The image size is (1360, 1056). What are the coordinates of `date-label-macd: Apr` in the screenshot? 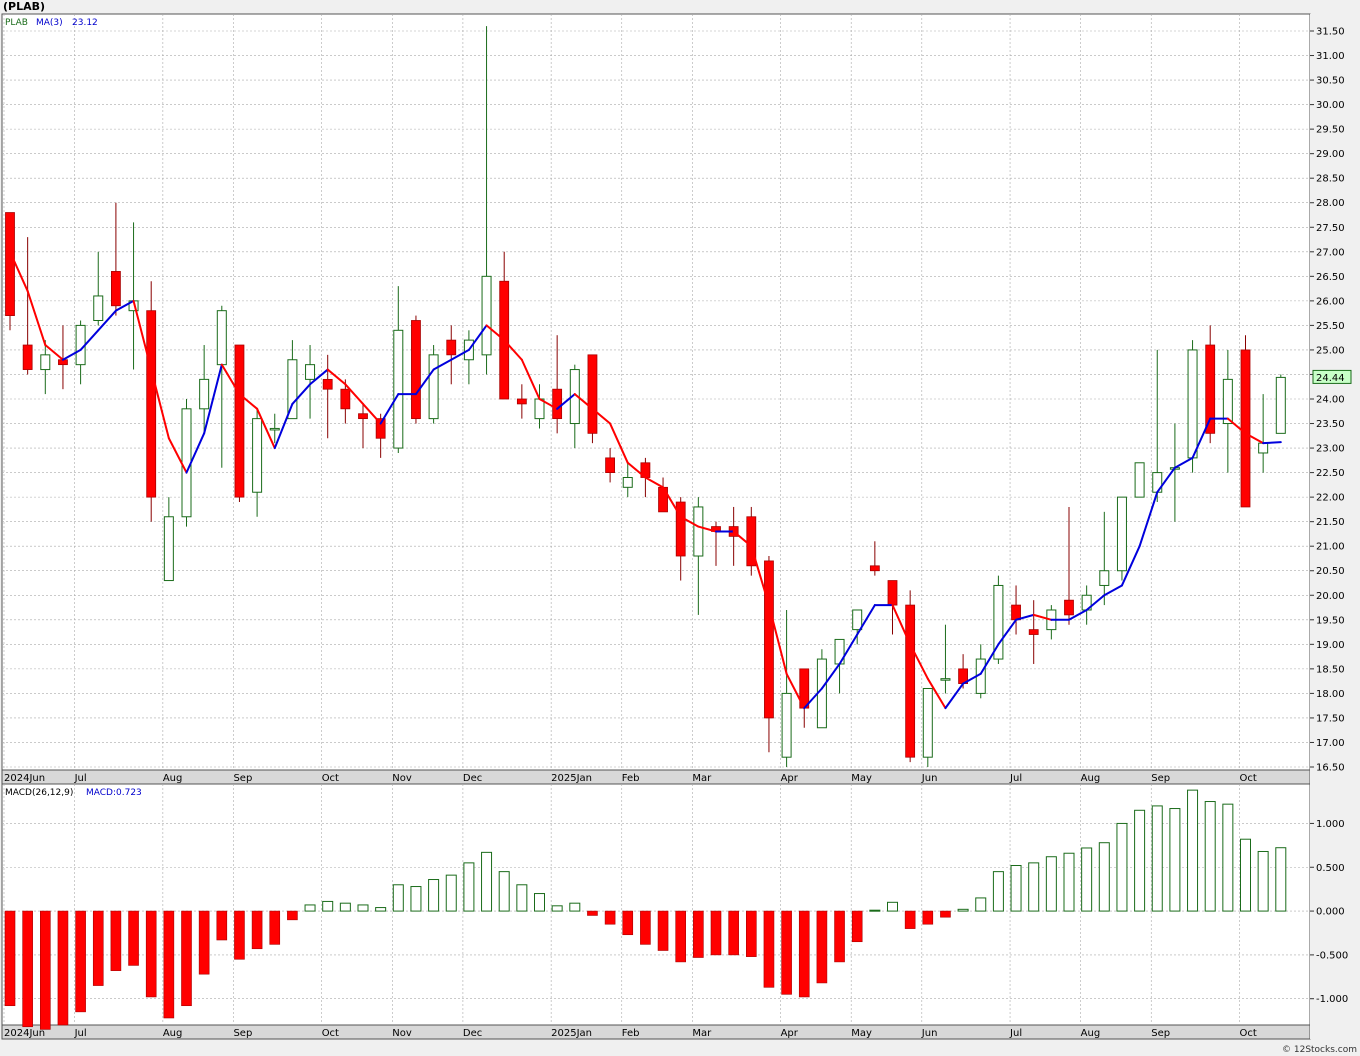 It's located at (790, 1033).